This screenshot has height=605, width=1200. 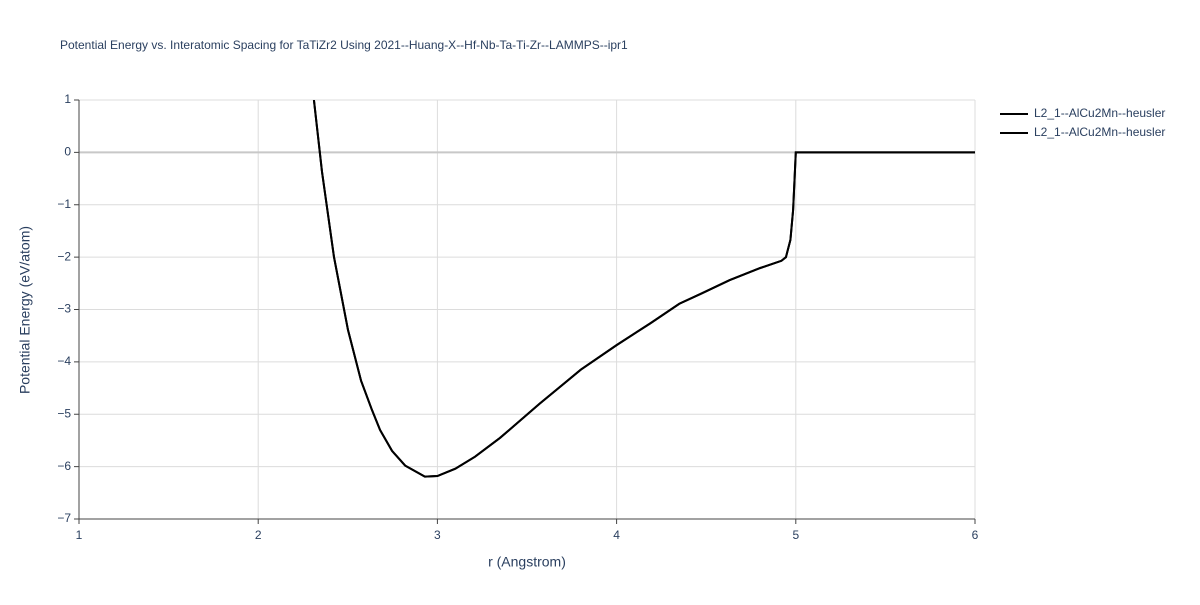 I want to click on y-tick-label: −4, so click(x=64, y=361).